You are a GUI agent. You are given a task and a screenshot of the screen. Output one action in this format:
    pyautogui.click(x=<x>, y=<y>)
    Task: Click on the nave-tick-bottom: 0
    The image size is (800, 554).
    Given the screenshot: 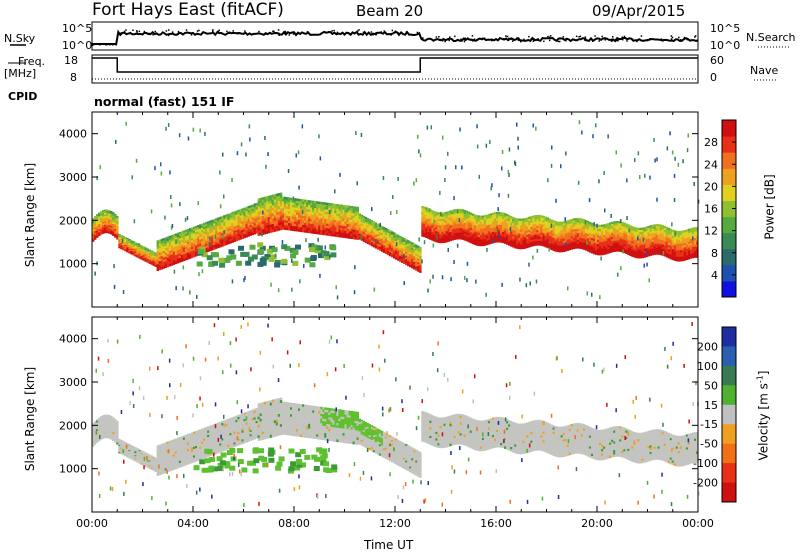 What is the action you would take?
    pyautogui.click(x=713, y=77)
    